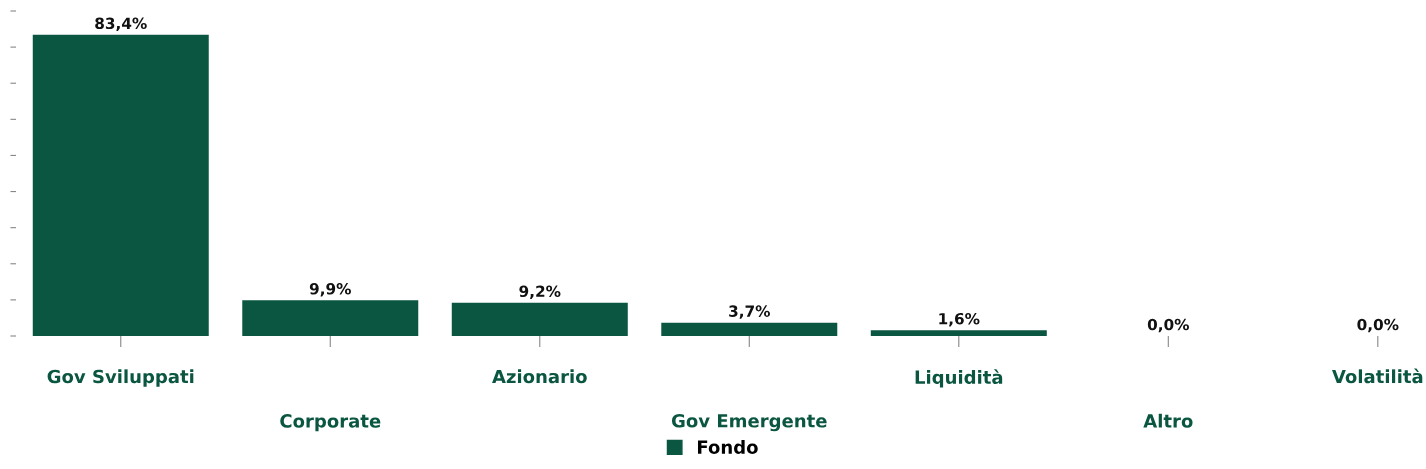 The width and height of the screenshot is (1426, 469). What do you see at coordinates (330, 423) in the screenshot?
I see `x-tick-label: Corporate` at bounding box center [330, 423].